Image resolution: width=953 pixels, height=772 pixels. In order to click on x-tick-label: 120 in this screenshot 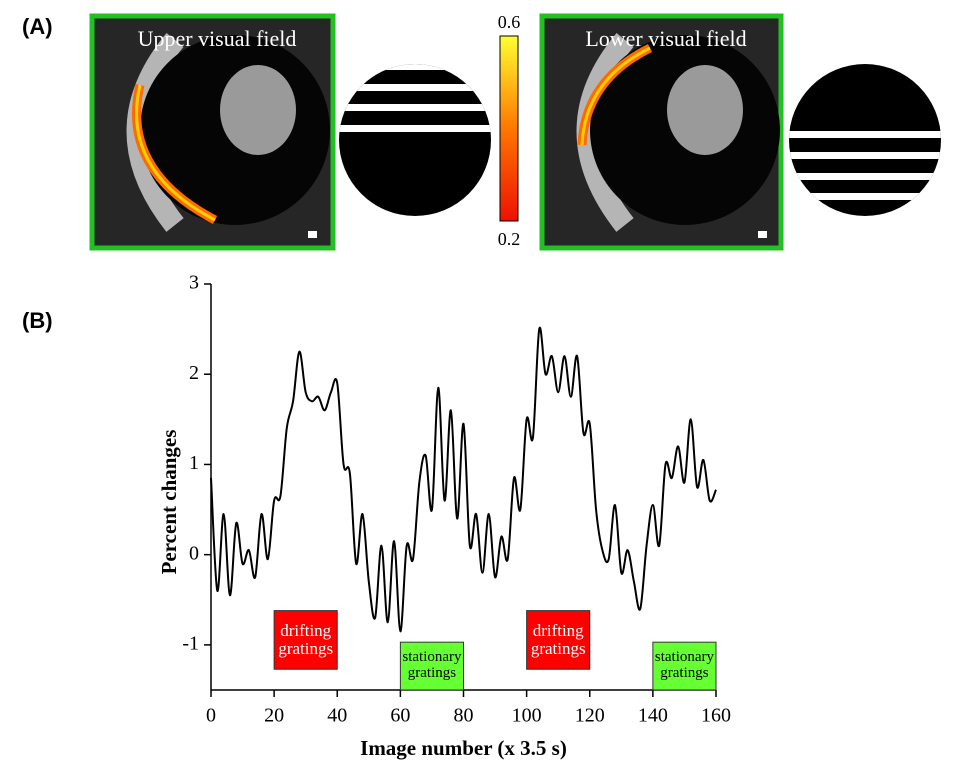, I will do `click(590, 716)`.